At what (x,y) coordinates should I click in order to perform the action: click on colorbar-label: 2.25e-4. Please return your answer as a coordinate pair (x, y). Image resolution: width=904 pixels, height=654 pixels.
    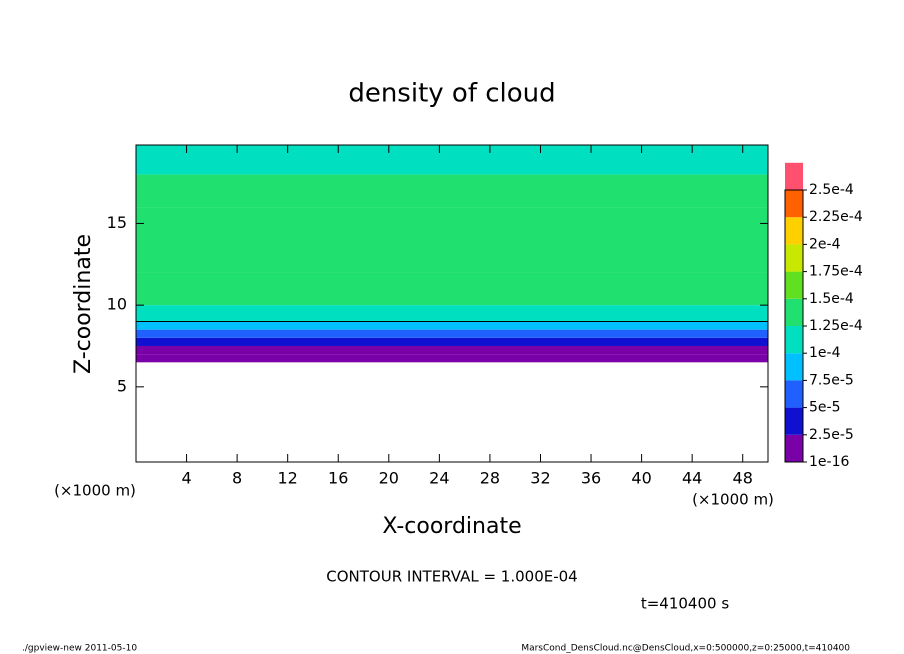
    Looking at the image, I should click on (836, 217).